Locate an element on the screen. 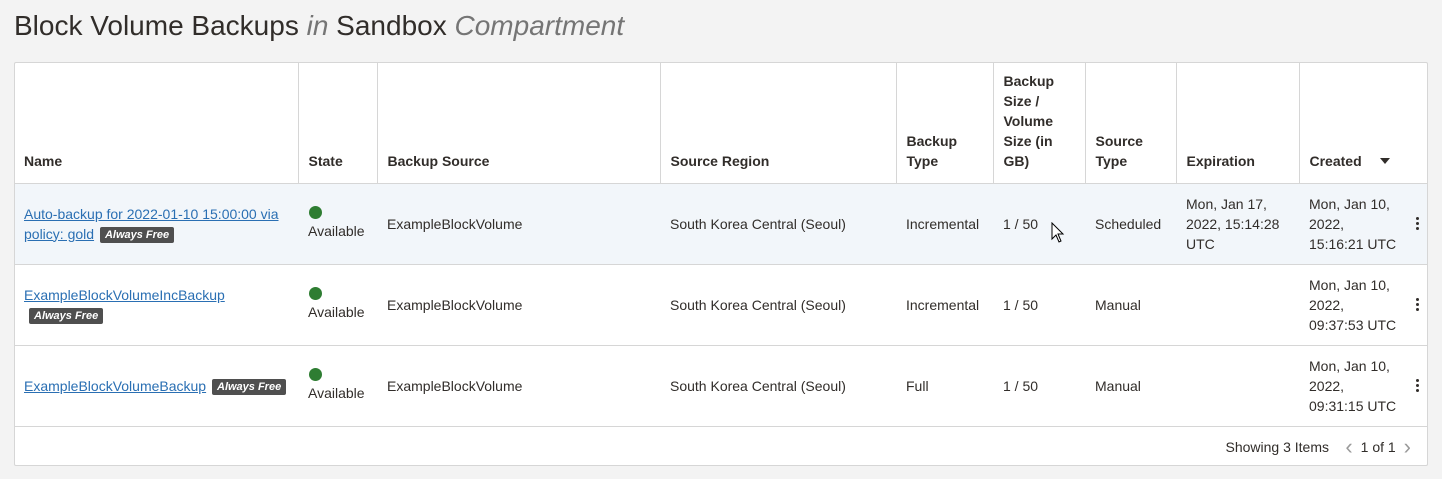  col-header-created-label: Created is located at coordinates (1335, 160).